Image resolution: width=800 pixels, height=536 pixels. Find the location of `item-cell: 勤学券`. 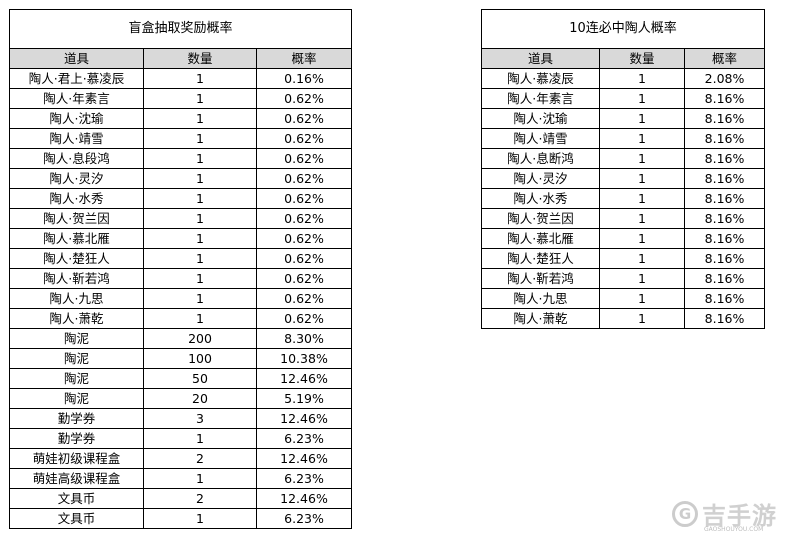

item-cell: 勤学券 is located at coordinates (76, 418).